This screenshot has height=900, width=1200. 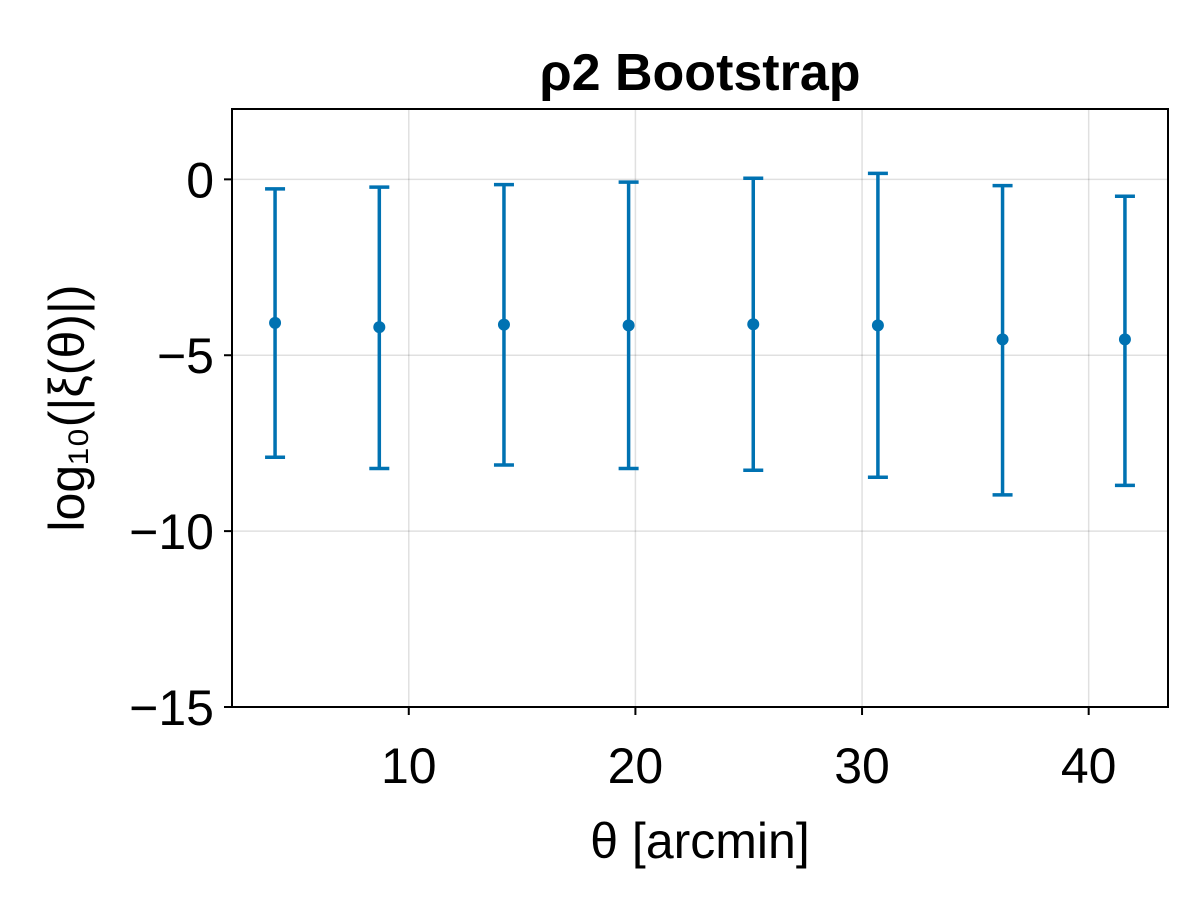 What do you see at coordinates (700, 841) in the screenshot?
I see `x-axis-label: θ [arcmin]` at bounding box center [700, 841].